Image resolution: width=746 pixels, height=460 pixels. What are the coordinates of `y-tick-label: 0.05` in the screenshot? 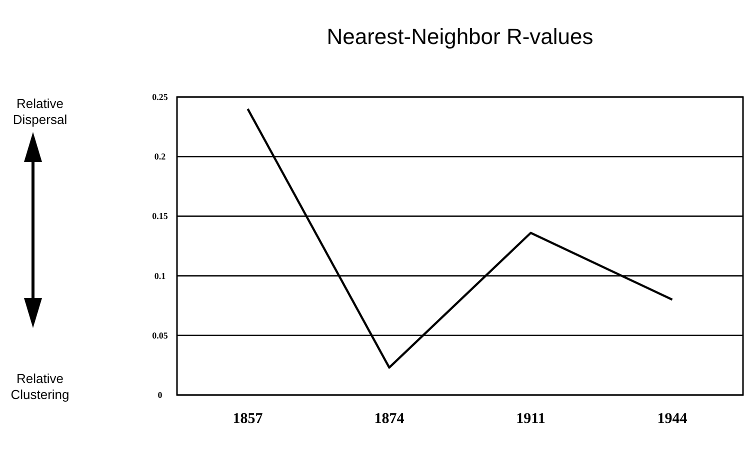 It's located at (160, 335).